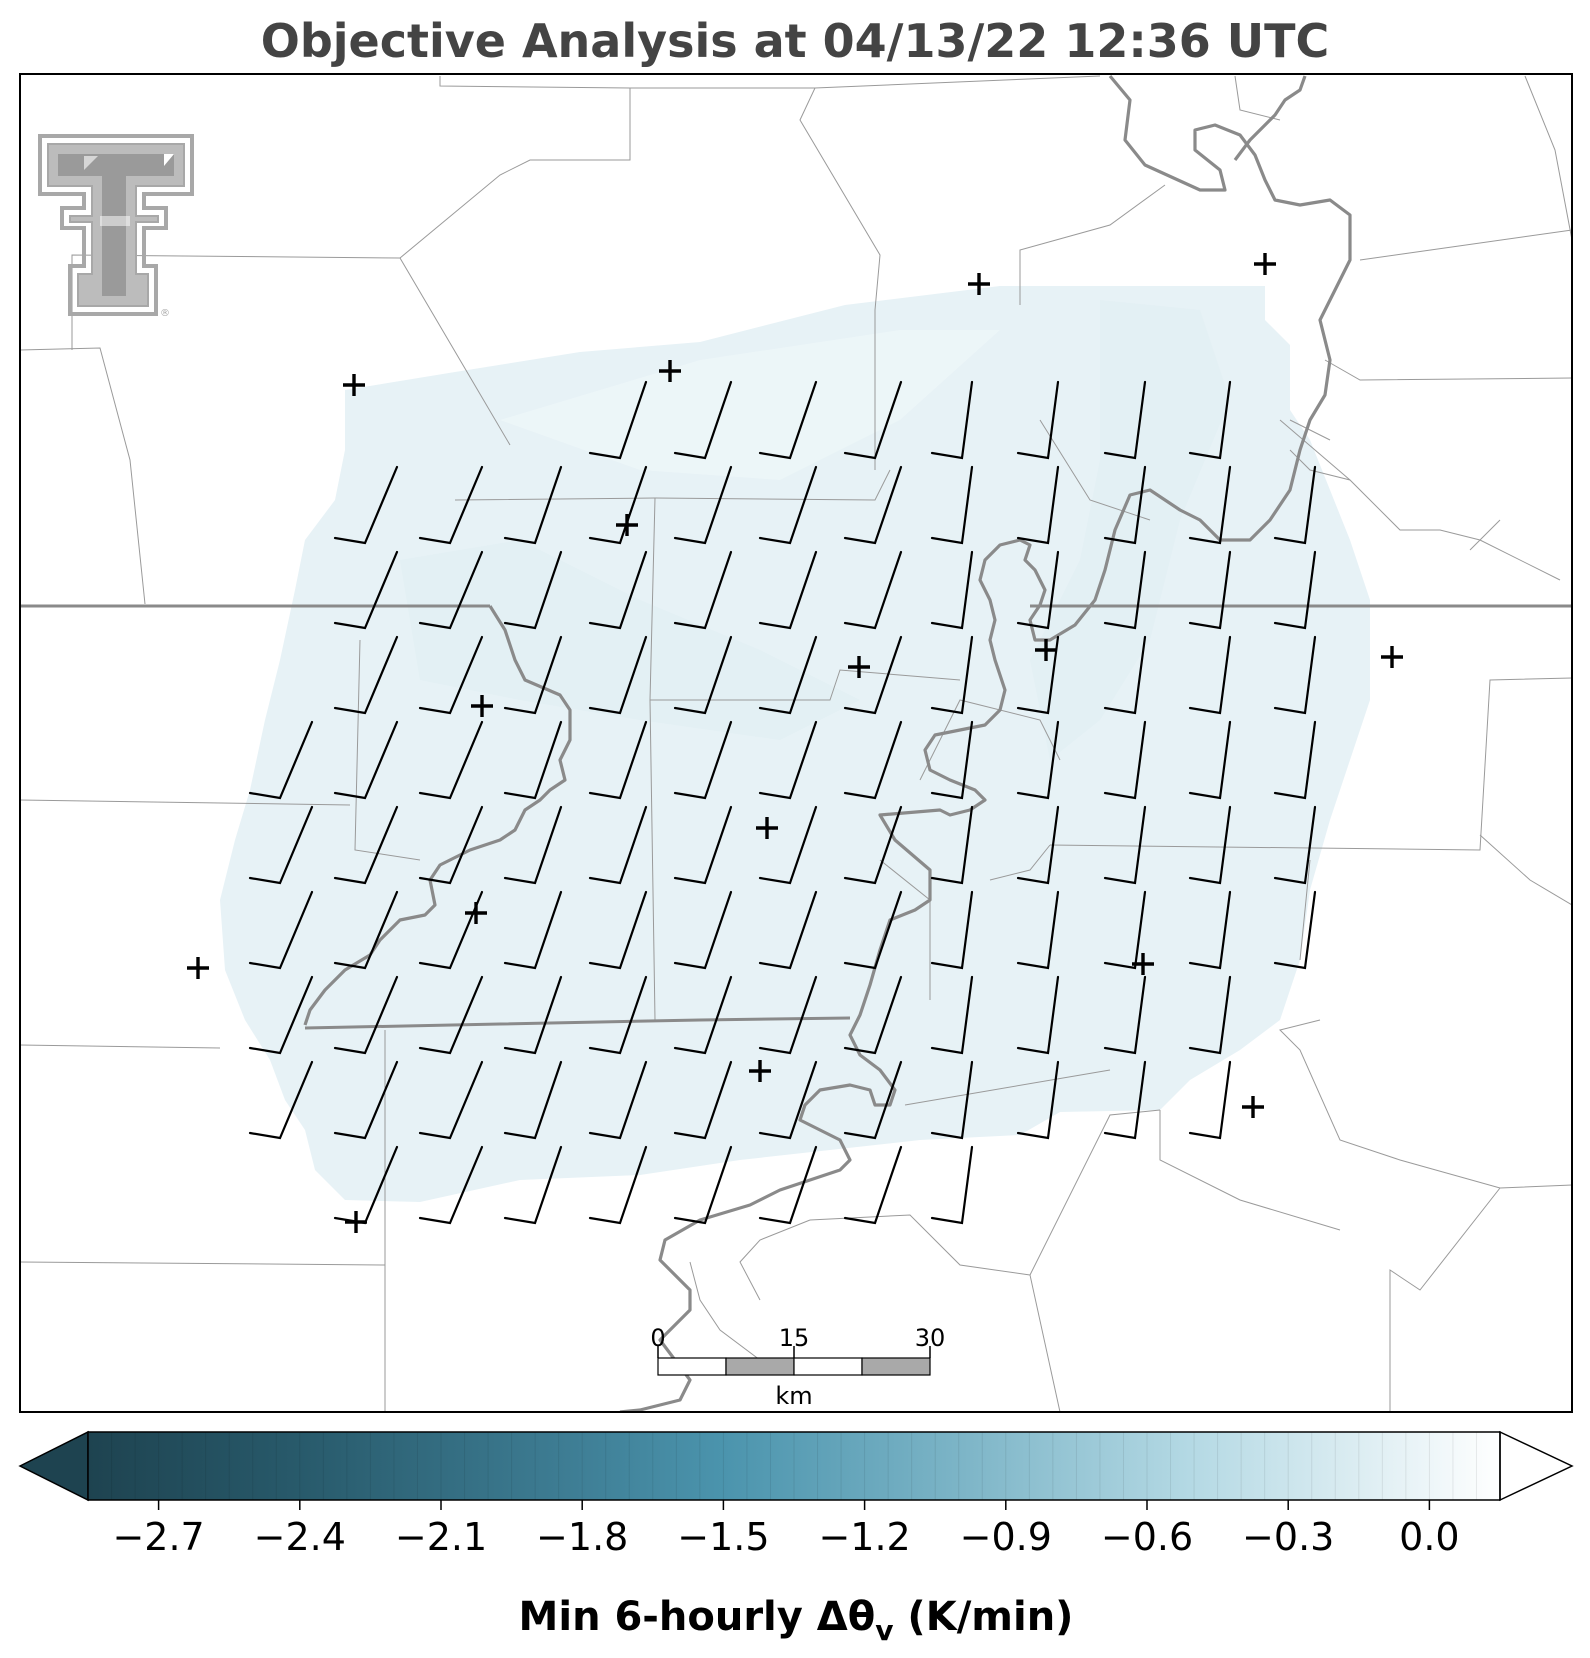 Image resolution: width=1590 pixels, height=1658 pixels. What do you see at coordinates (864, 1537) in the screenshot?
I see `colorbar-tick-label: −1.2` at bounding box center [864, 1537].